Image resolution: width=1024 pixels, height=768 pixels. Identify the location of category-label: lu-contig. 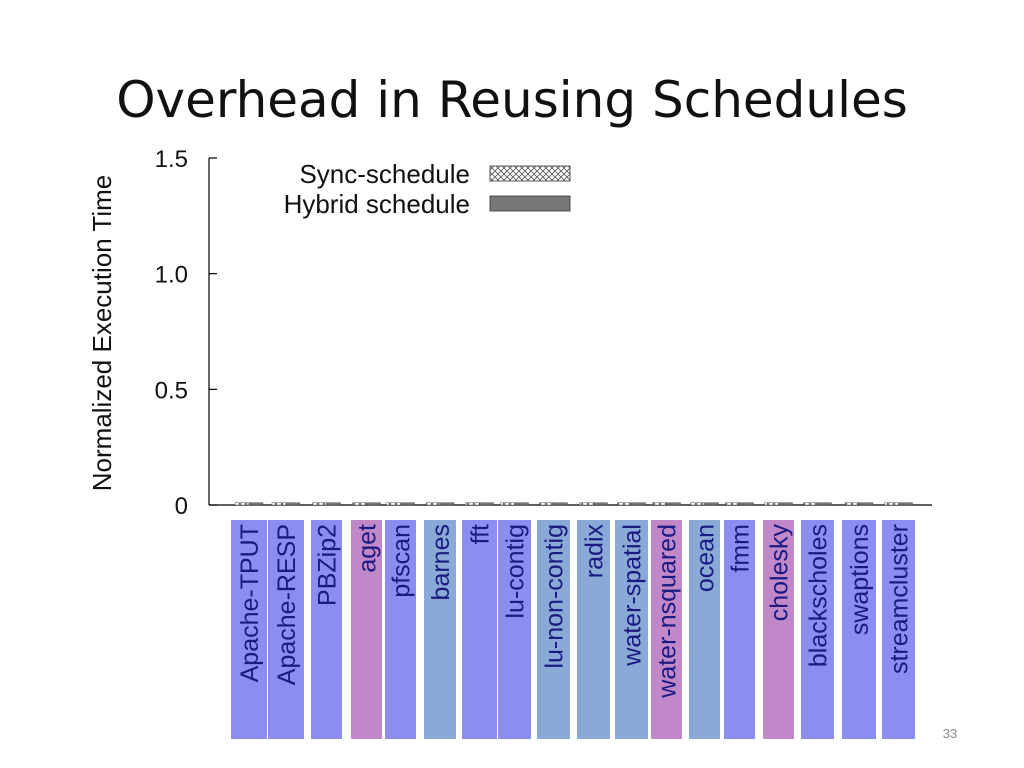
(516, 571).